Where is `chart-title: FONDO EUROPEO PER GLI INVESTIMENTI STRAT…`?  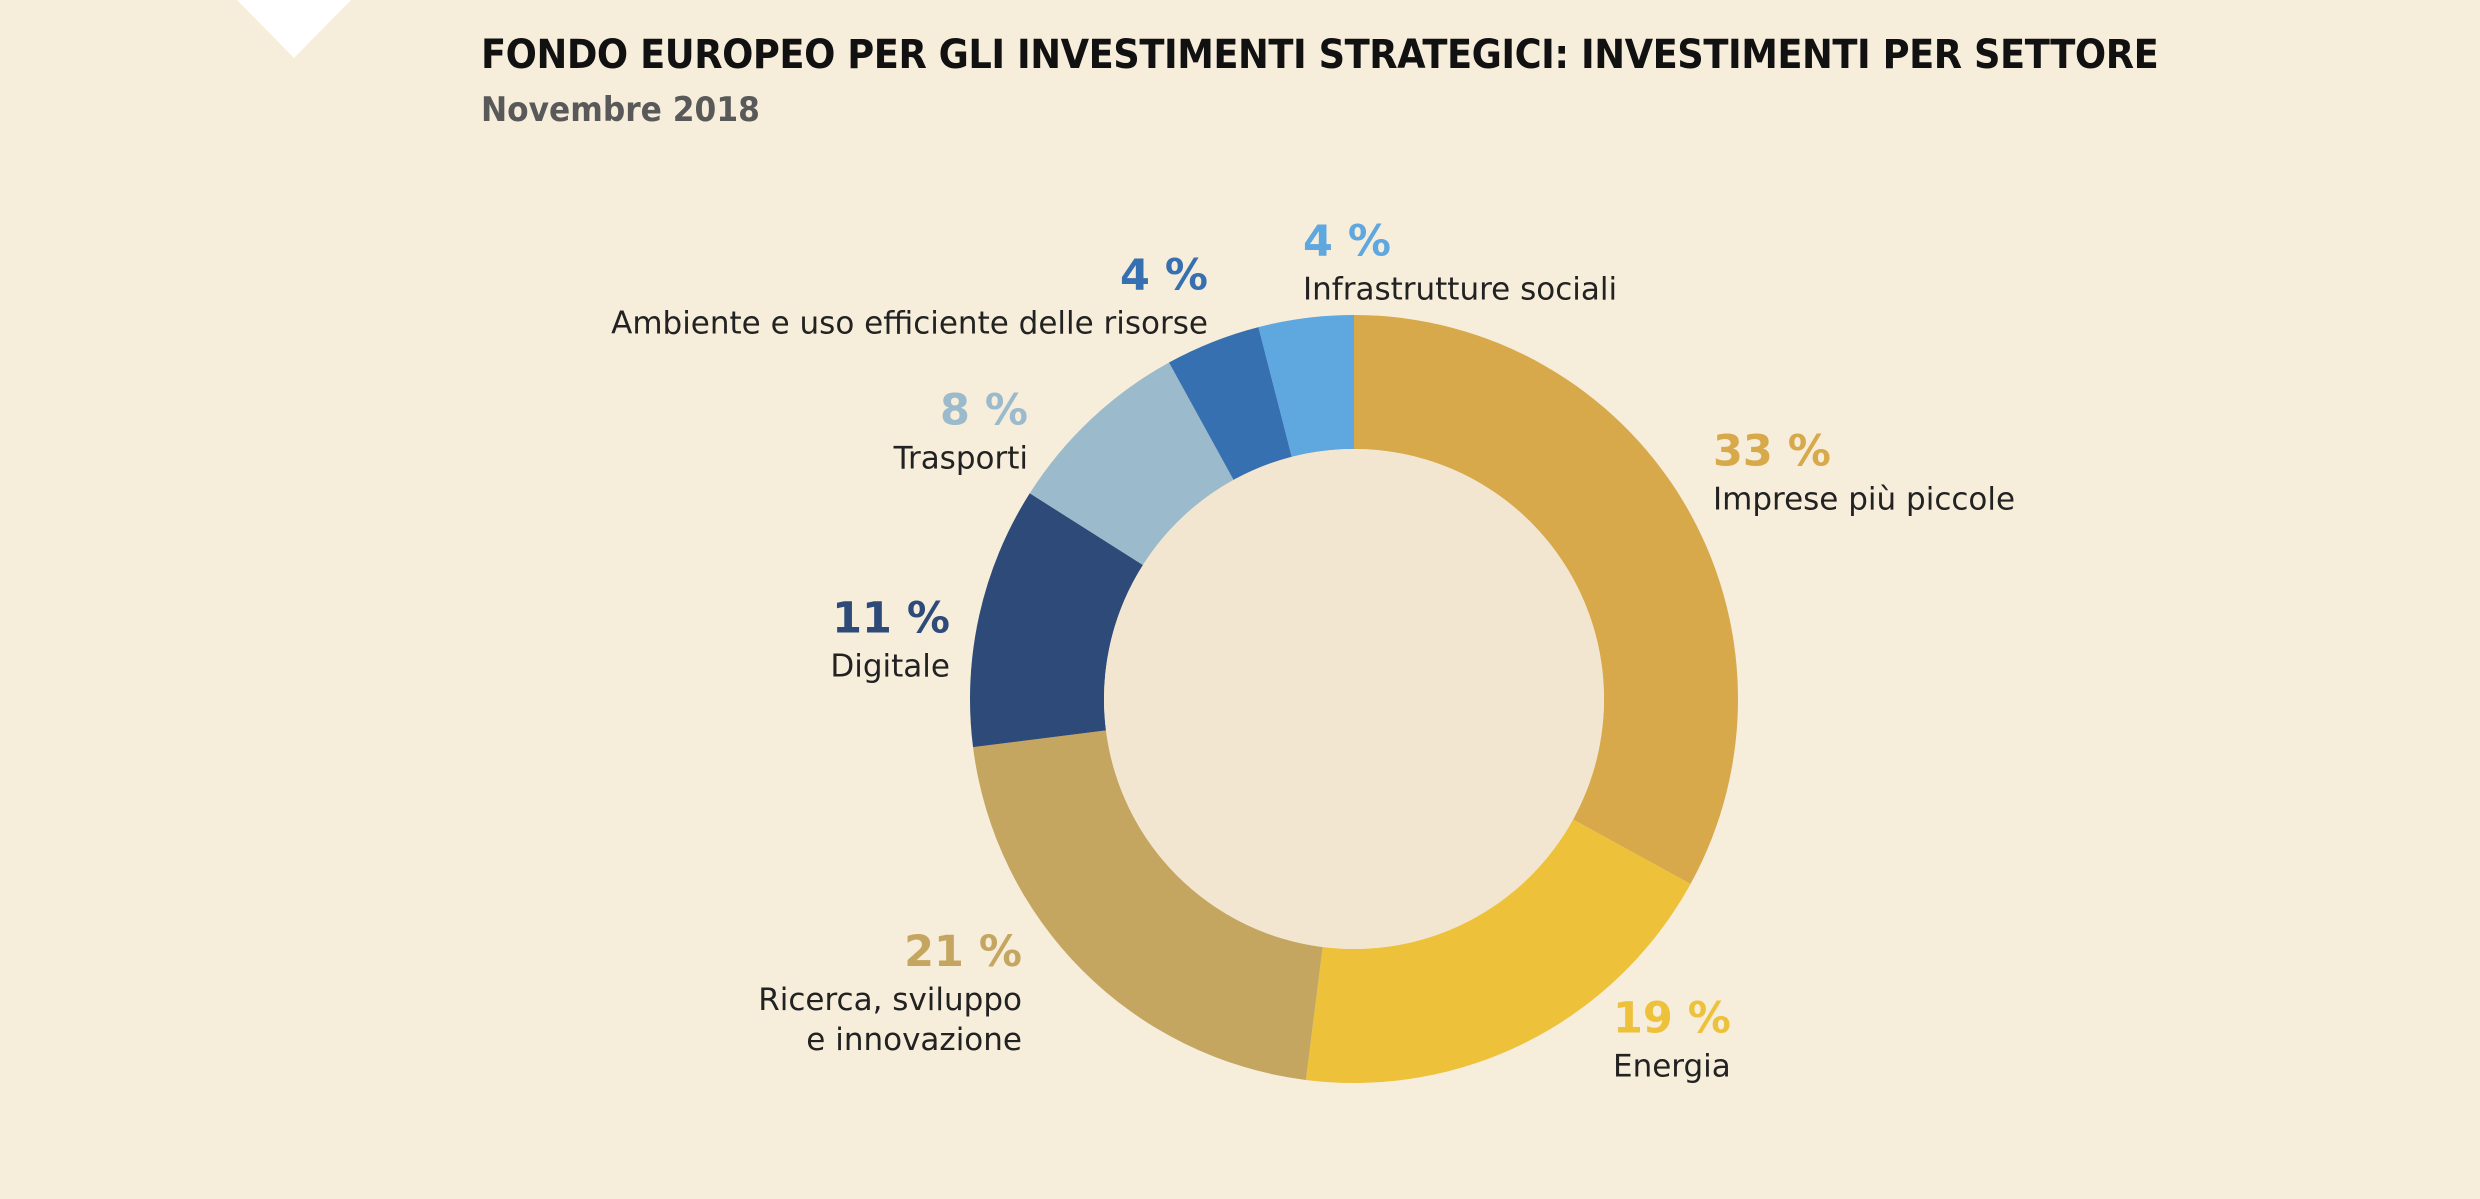 chart-title: FONDO EUROPEO PER GLI INVESTIMENTI STRAT… is located at coordinates (1320, 55).